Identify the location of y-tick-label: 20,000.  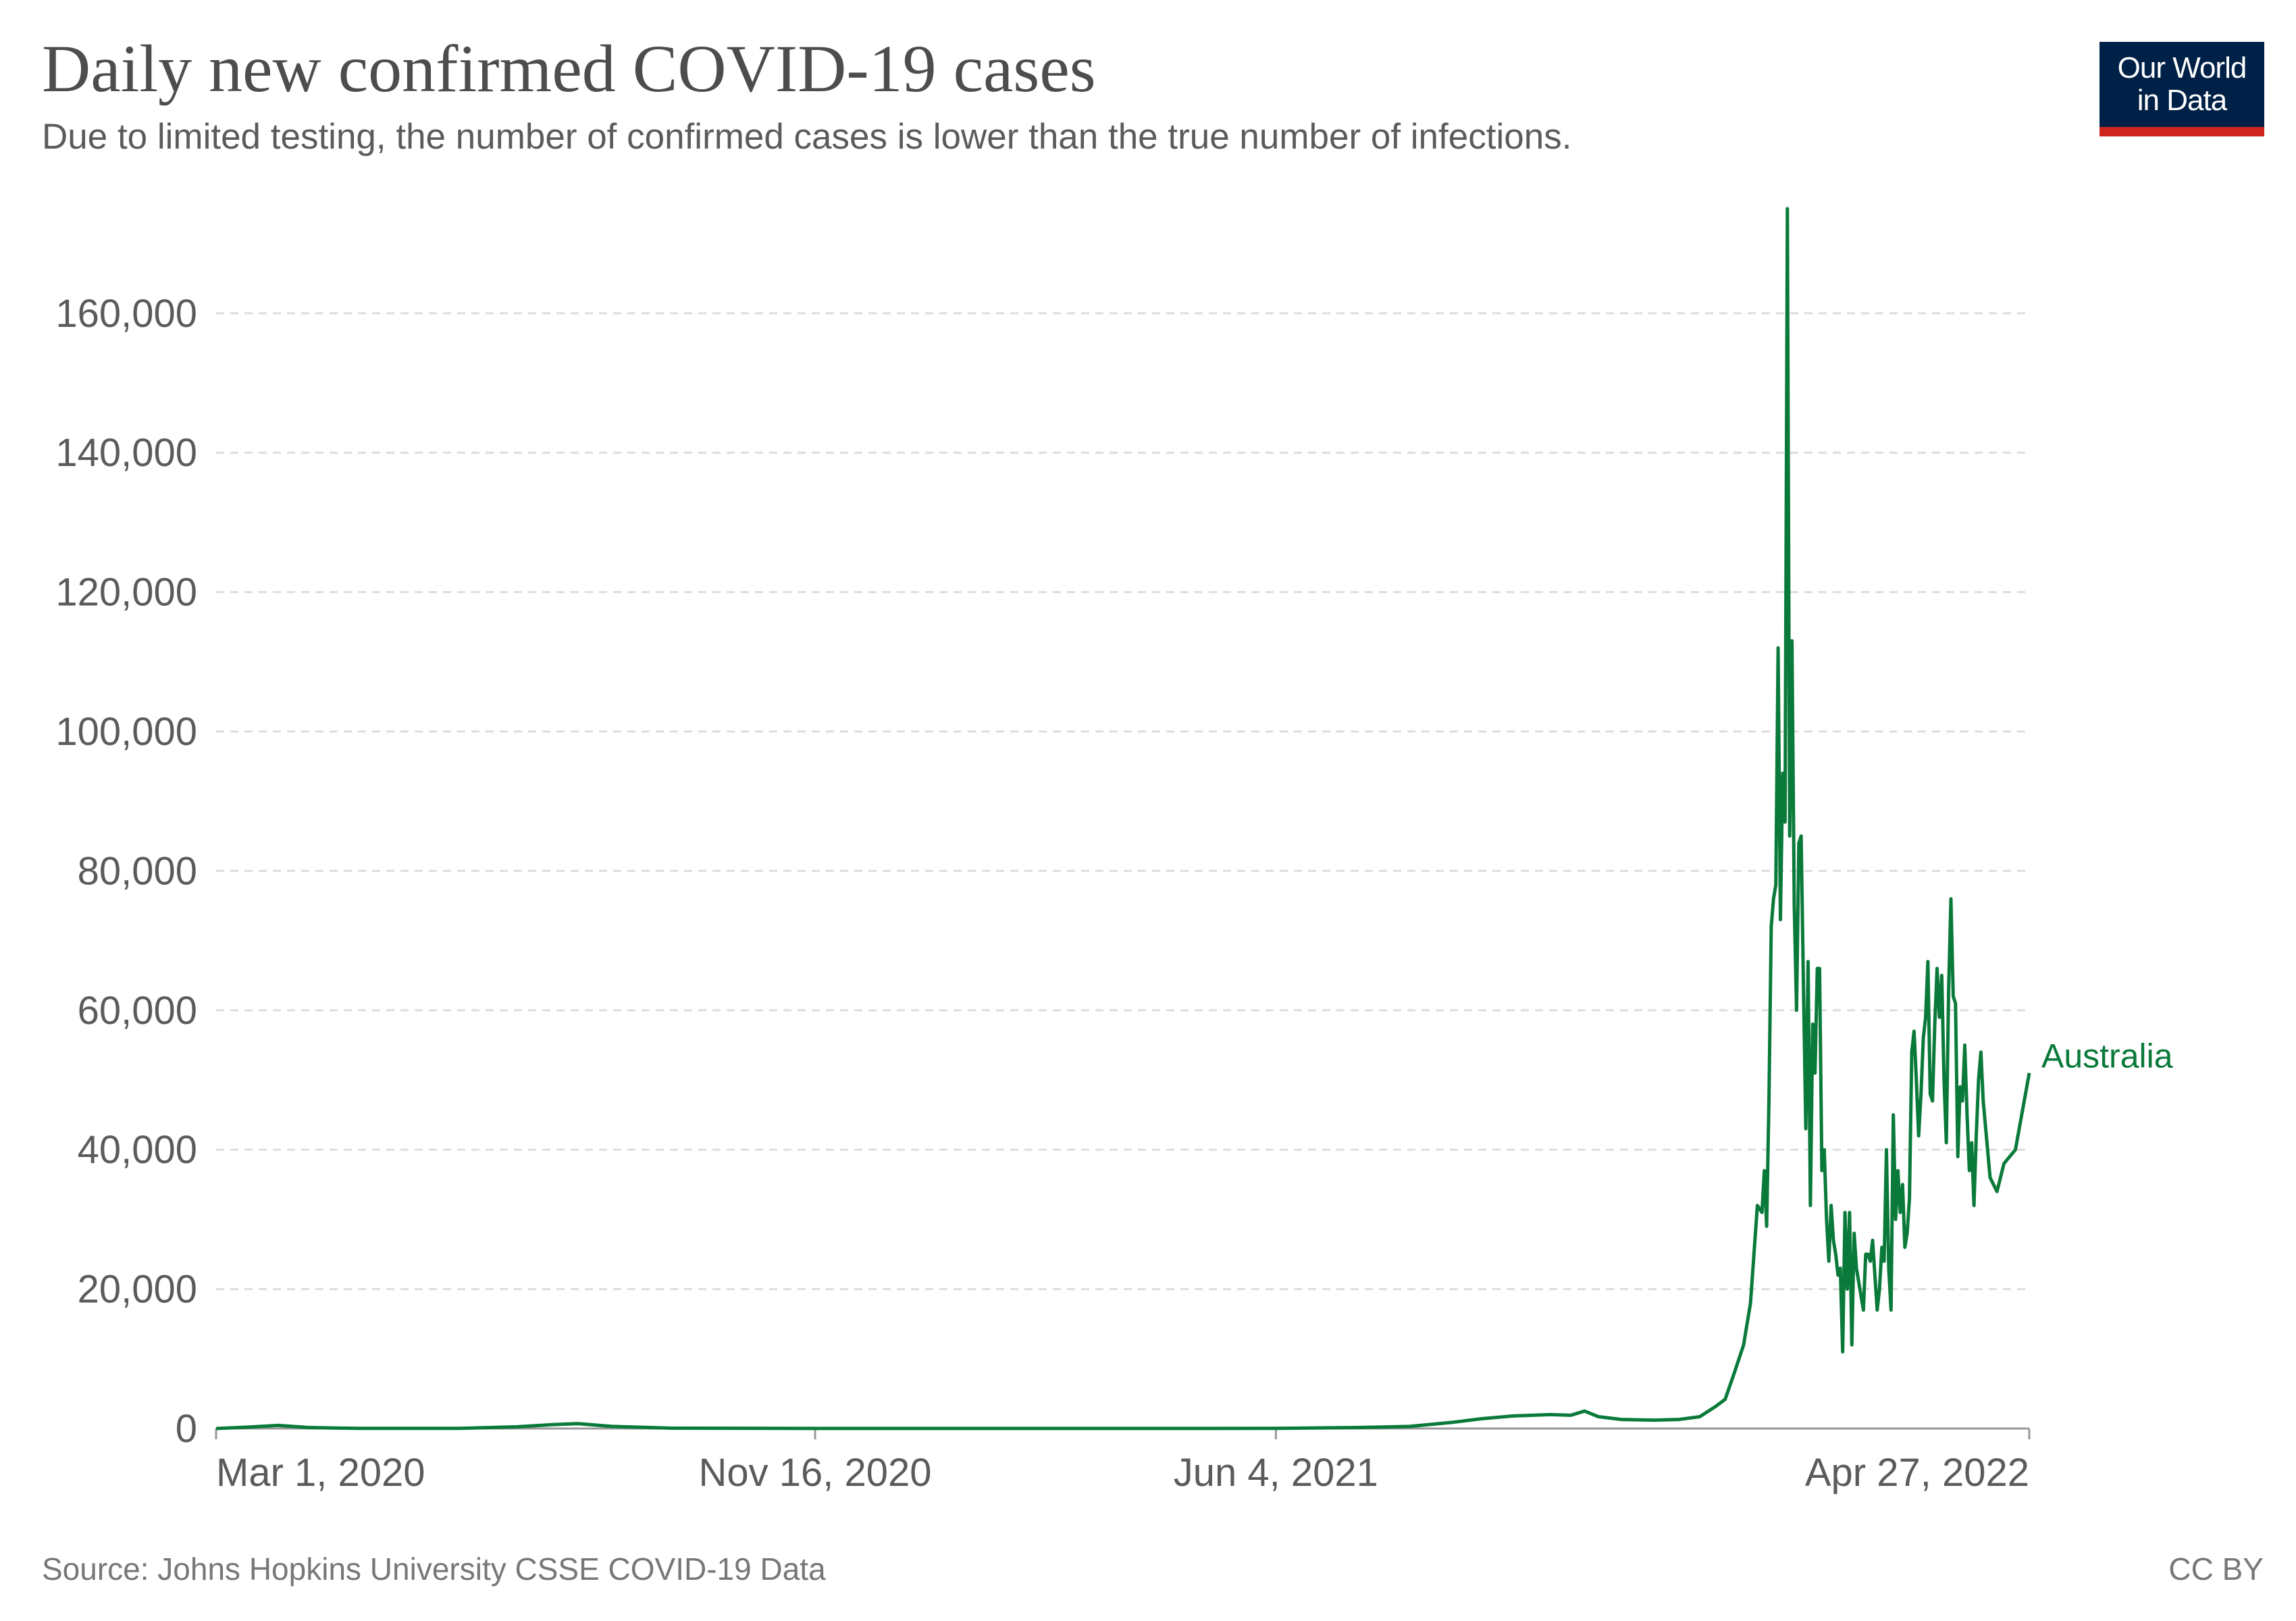
(137, 1290).